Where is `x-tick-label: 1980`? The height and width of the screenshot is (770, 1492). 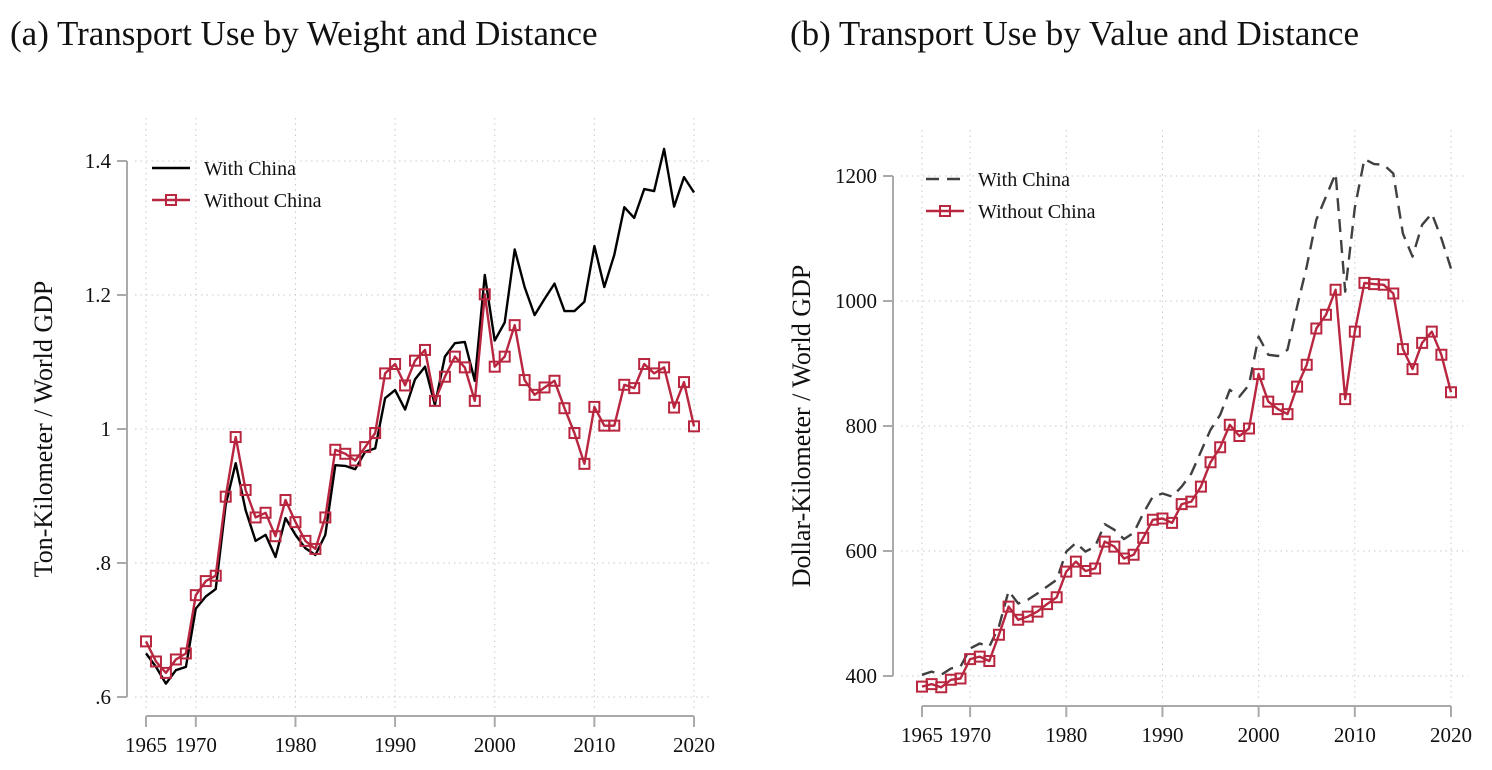 x-tick-label: 1980 is located at coordinates (295, 745).